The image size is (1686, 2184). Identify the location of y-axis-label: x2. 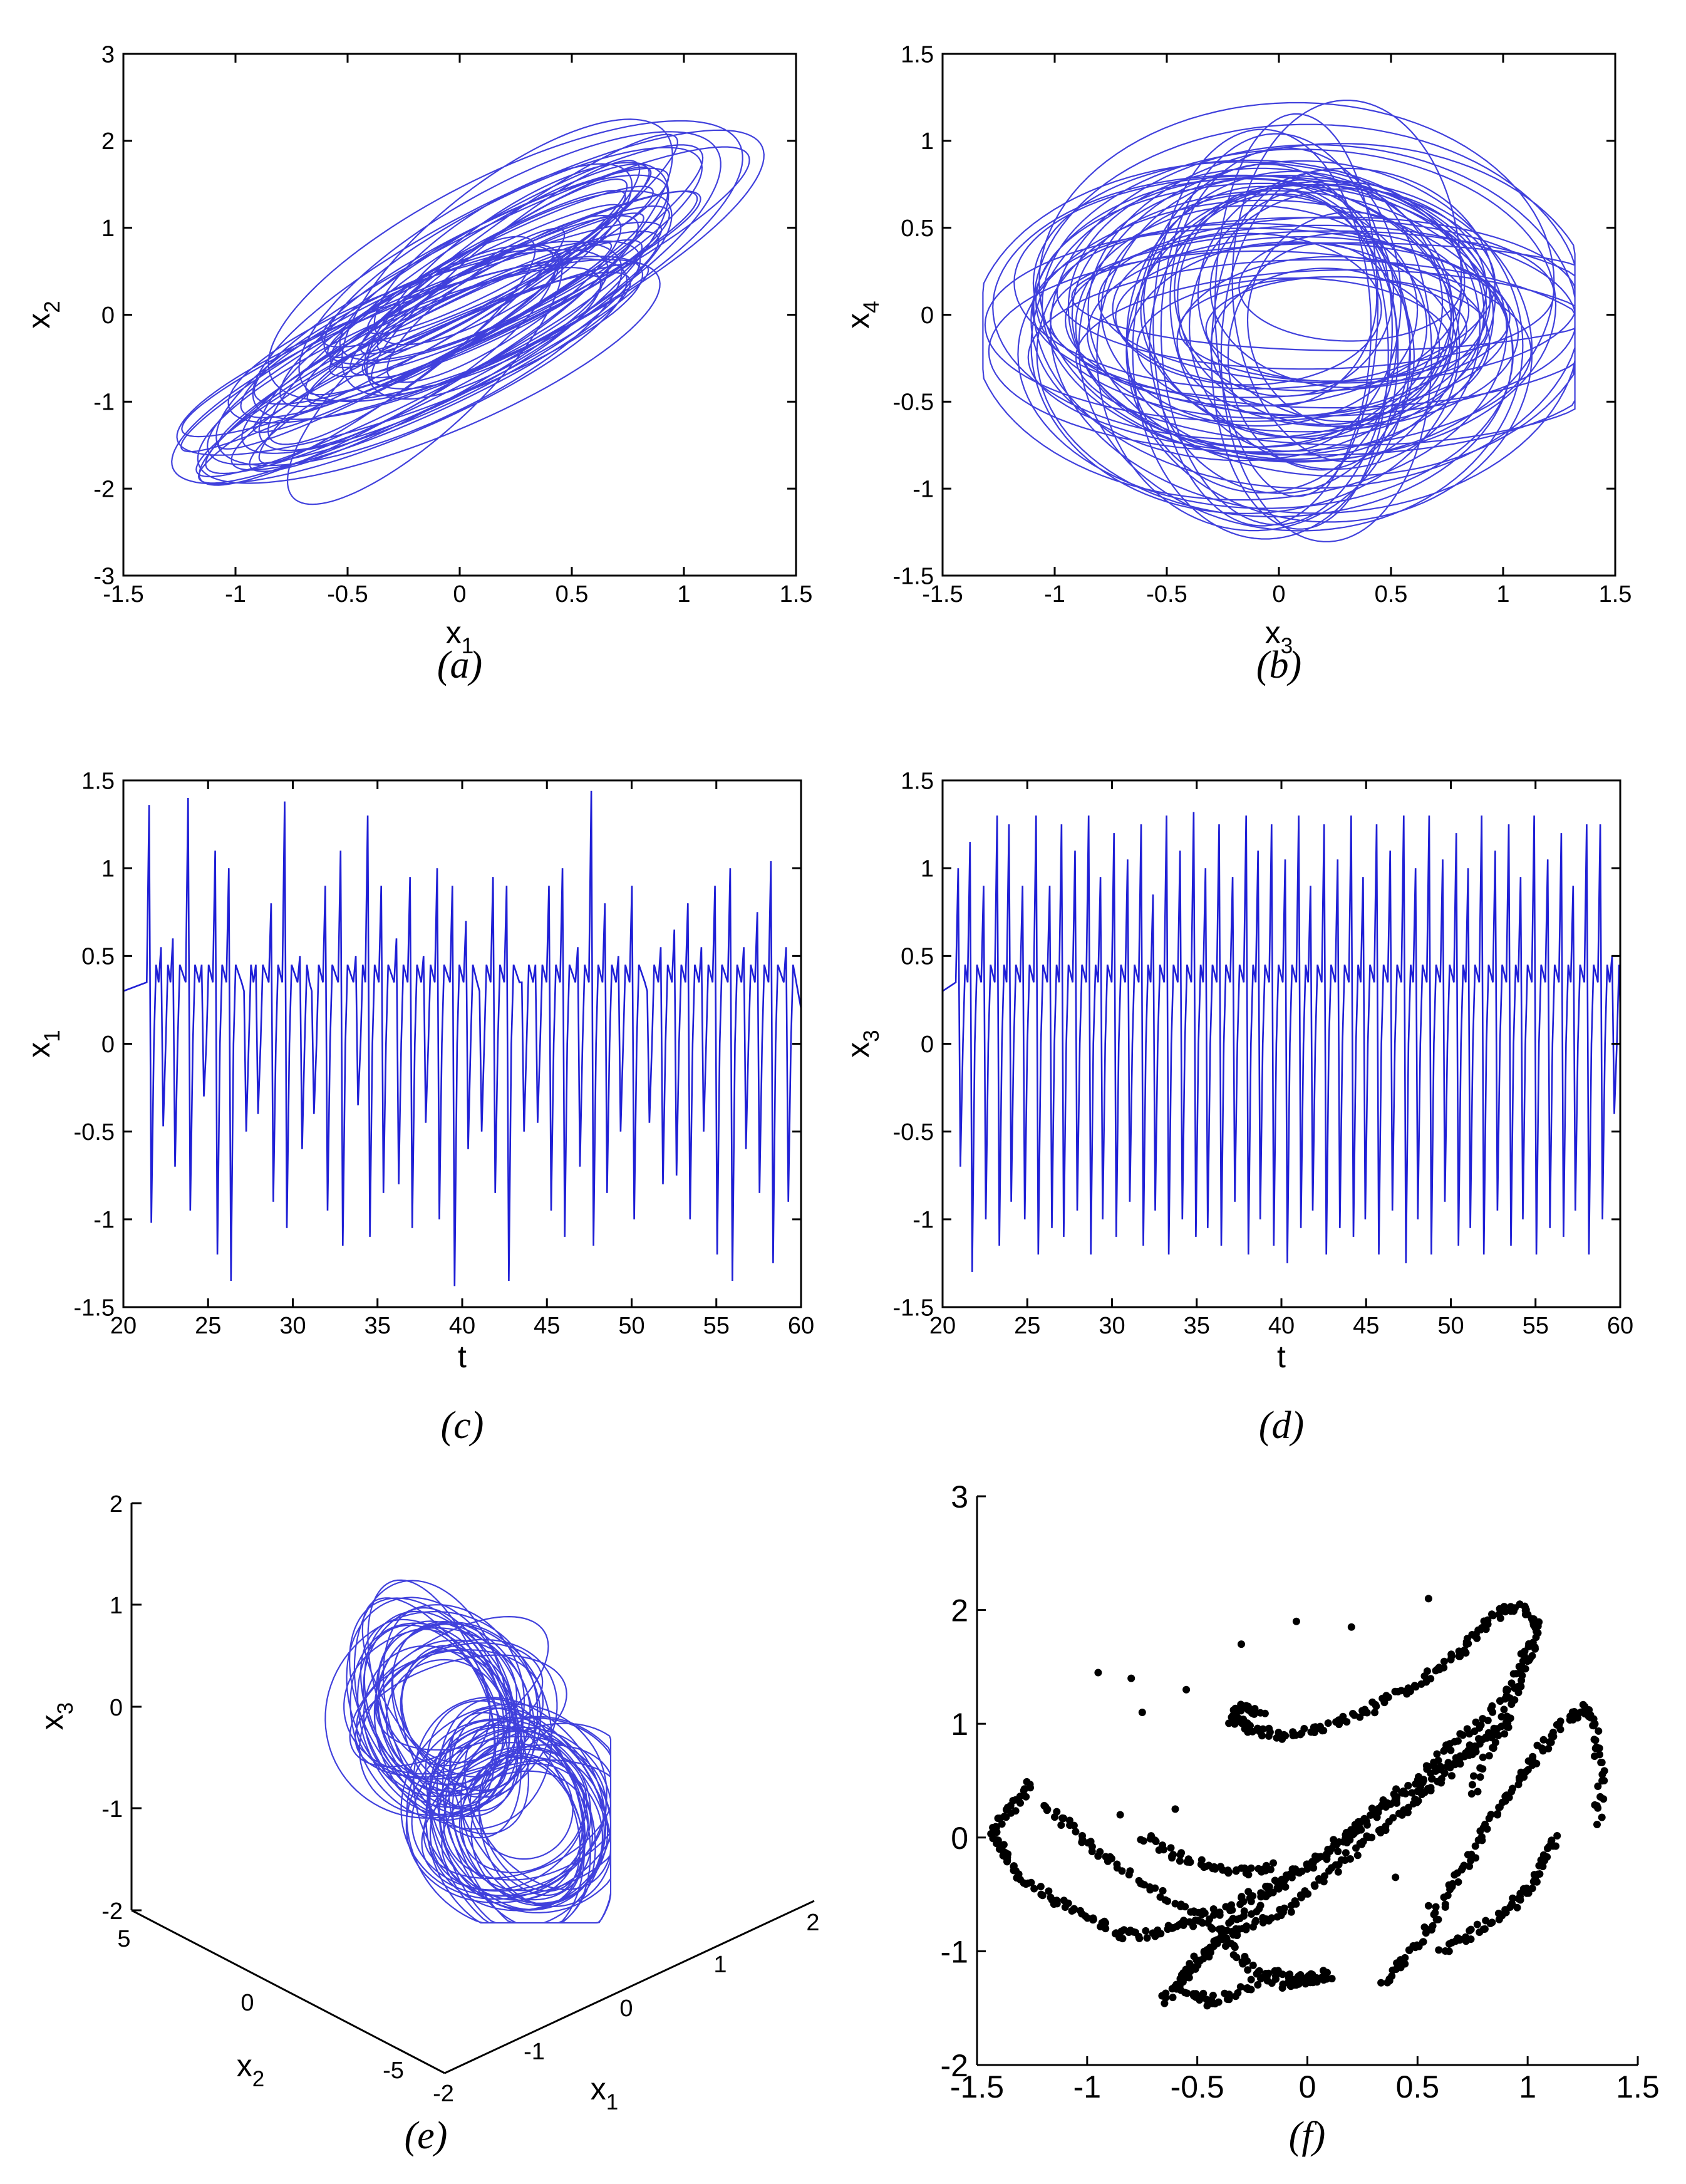
(43, 314).